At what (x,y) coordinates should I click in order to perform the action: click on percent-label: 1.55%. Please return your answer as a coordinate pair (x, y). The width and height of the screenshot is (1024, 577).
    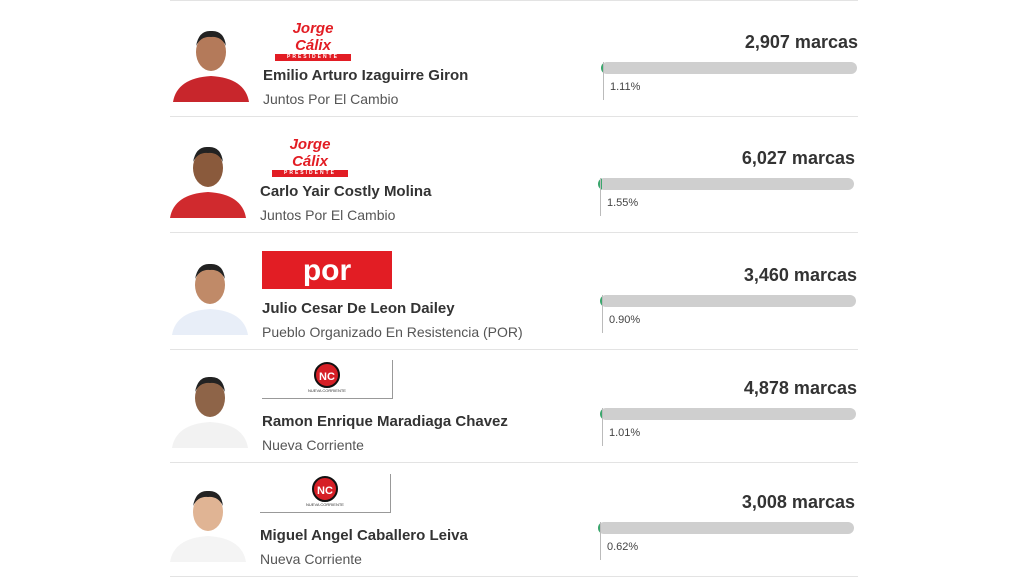
    Looking at the image, I should click on (623, 203).